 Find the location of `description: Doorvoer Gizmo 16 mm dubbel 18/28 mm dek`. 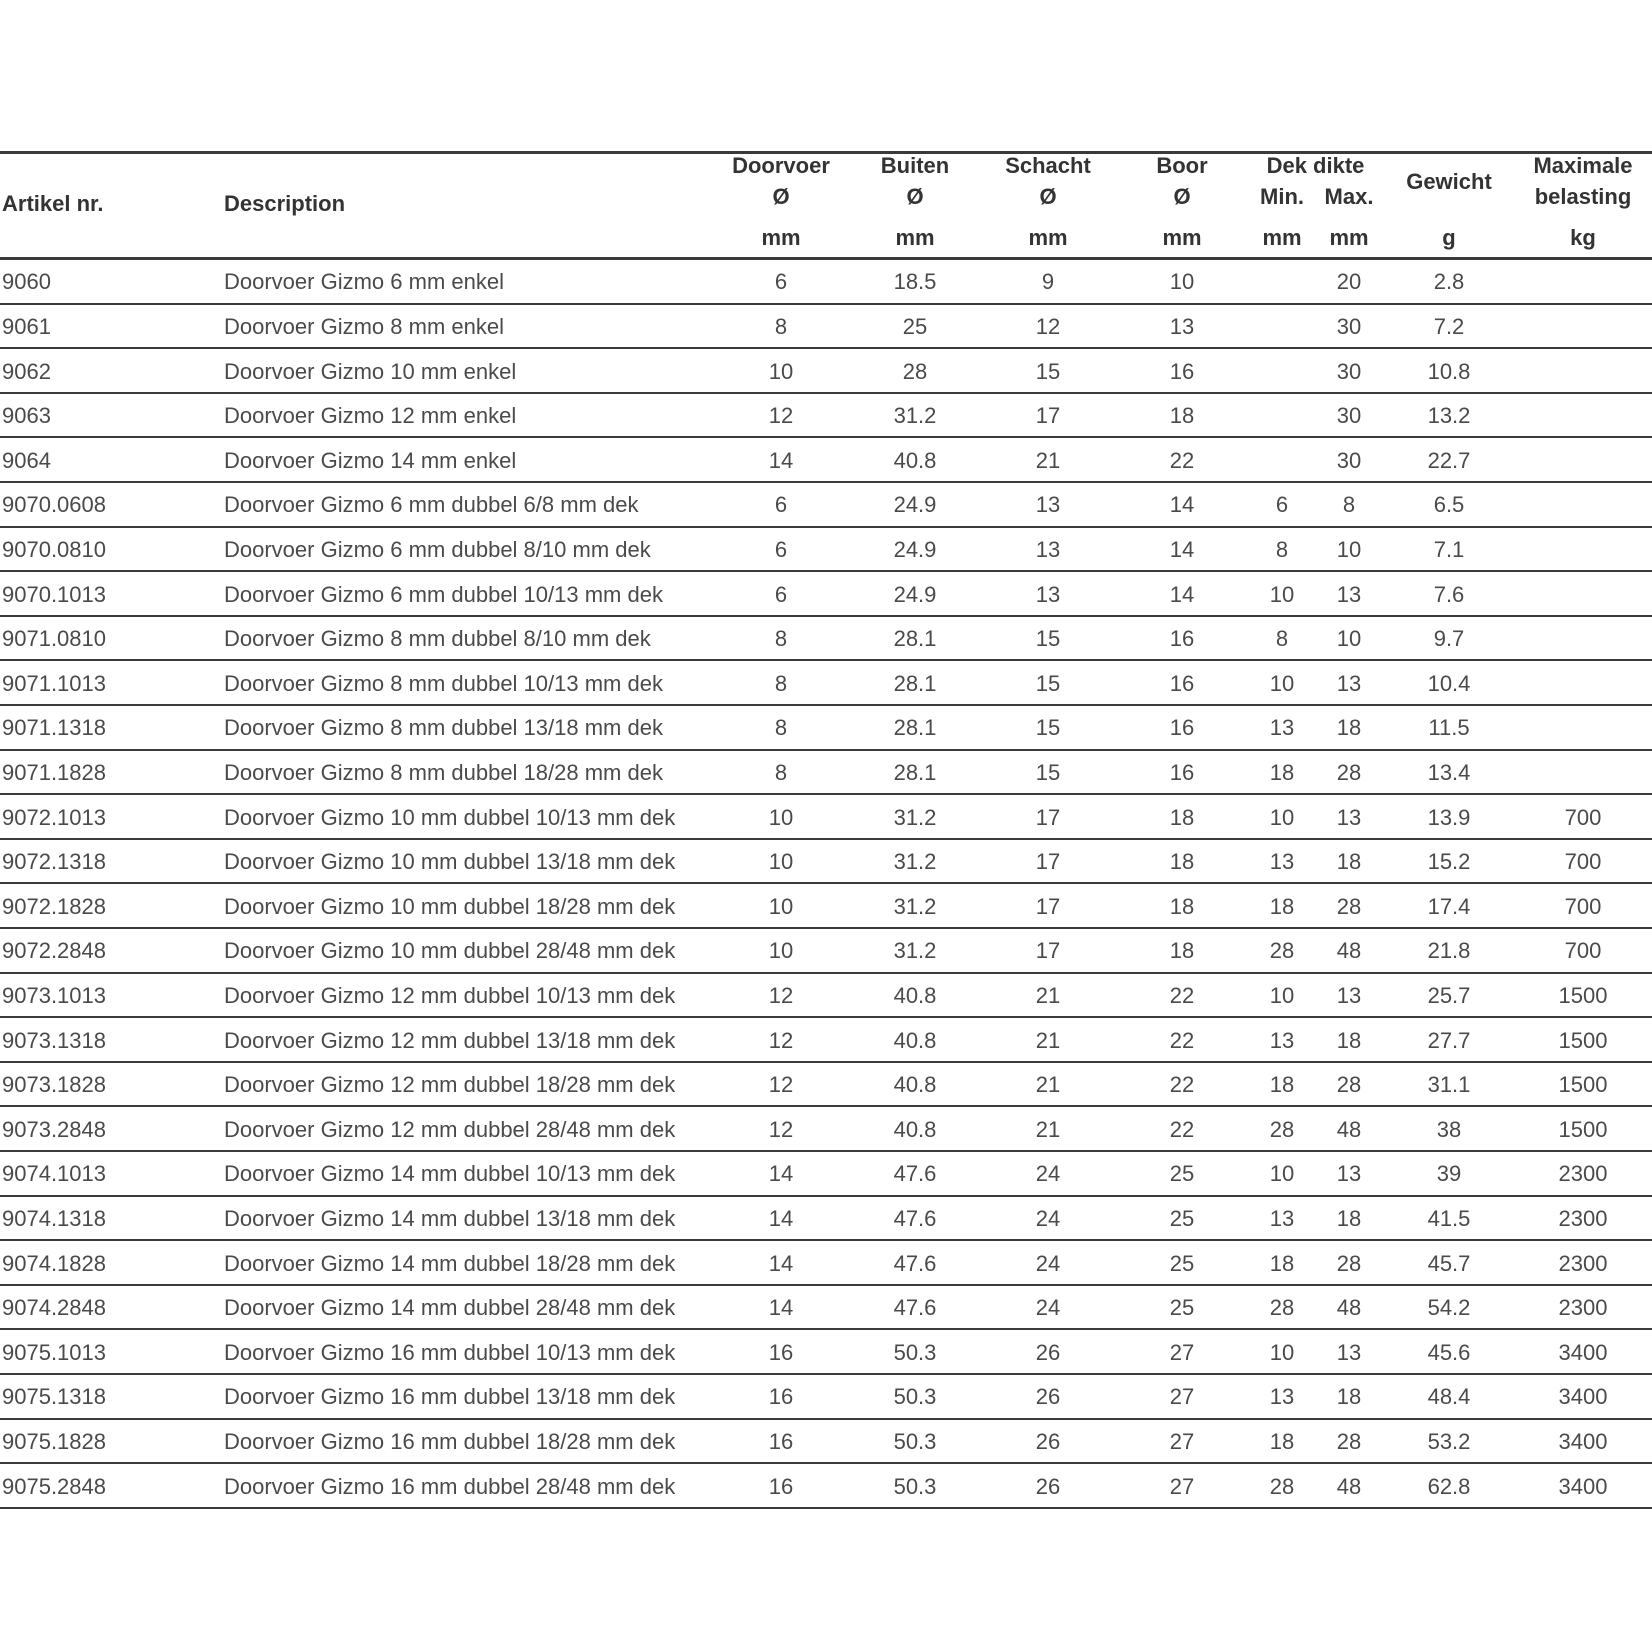

description: Doorvoer Gizmo 16 mm dubbel 18/28 mm dek is located at coordinates (450, 1441).